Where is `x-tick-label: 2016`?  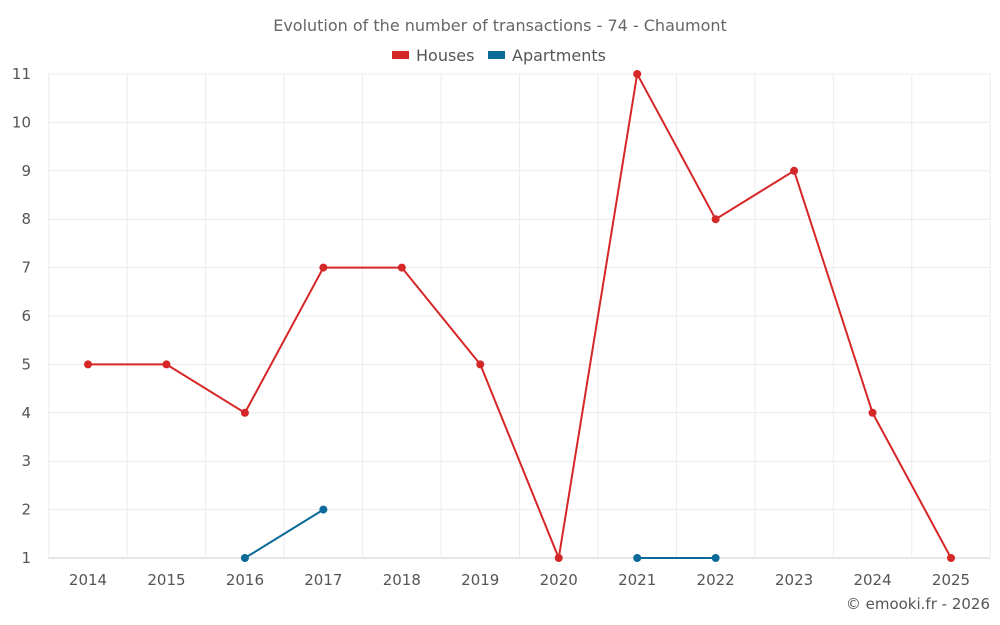
x-tick-label: 2016 is located at coordinates (245, 580).